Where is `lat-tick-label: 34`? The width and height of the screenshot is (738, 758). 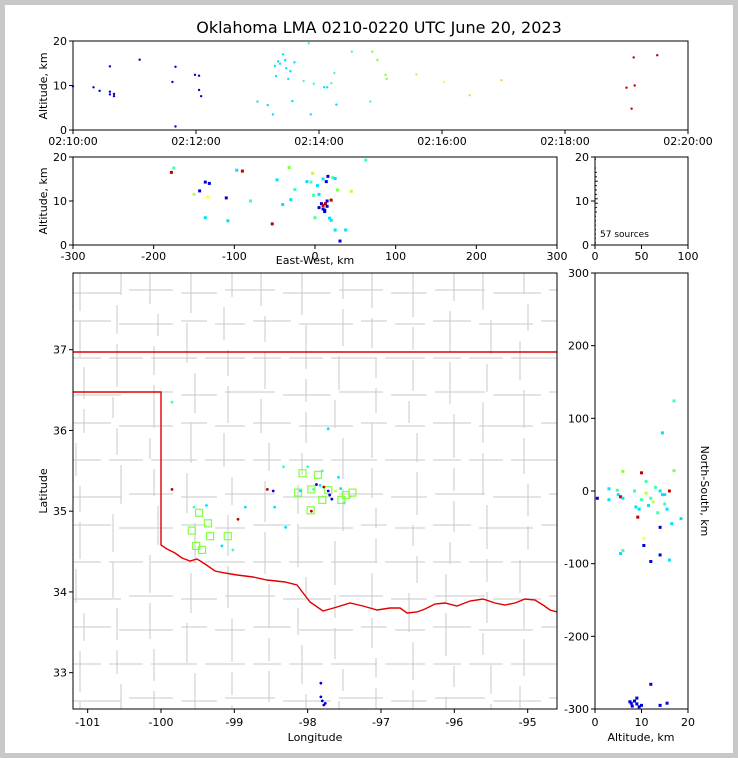
lat-tick-label: 34 is located at coordinates (60, 592).